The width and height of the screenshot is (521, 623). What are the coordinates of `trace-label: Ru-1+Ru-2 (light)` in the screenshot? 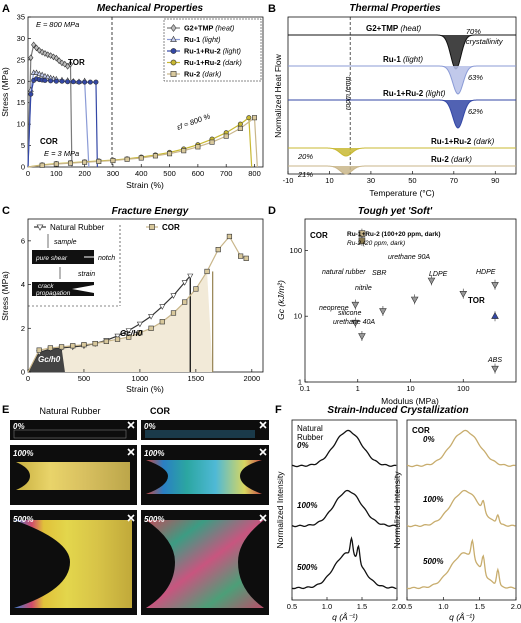 It's located at (414, 93).